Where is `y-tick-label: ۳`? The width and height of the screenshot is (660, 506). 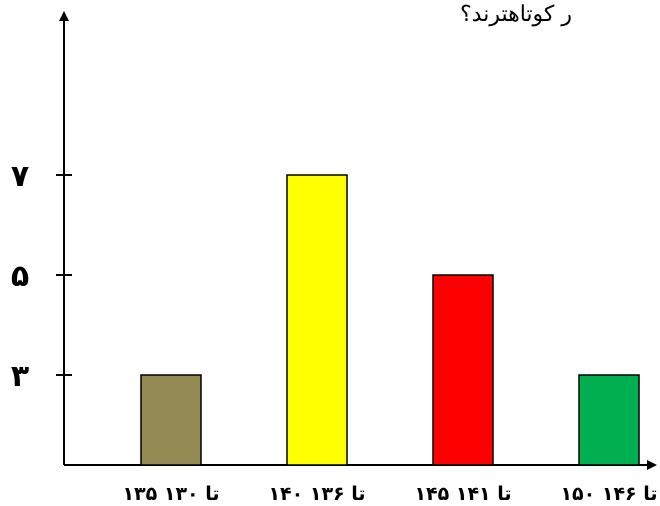 y-tick-label: ۳ is located at coordinates (20, 376).